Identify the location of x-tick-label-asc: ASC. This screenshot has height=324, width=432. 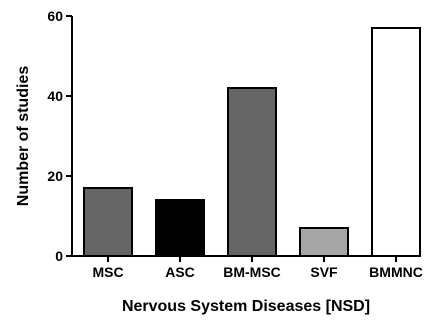
(180, 272).